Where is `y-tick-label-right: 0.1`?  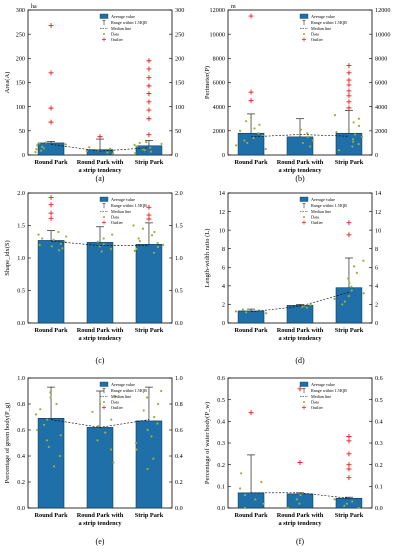
y-tick-label-right: 0.1 is located at coordinates (379, 487).